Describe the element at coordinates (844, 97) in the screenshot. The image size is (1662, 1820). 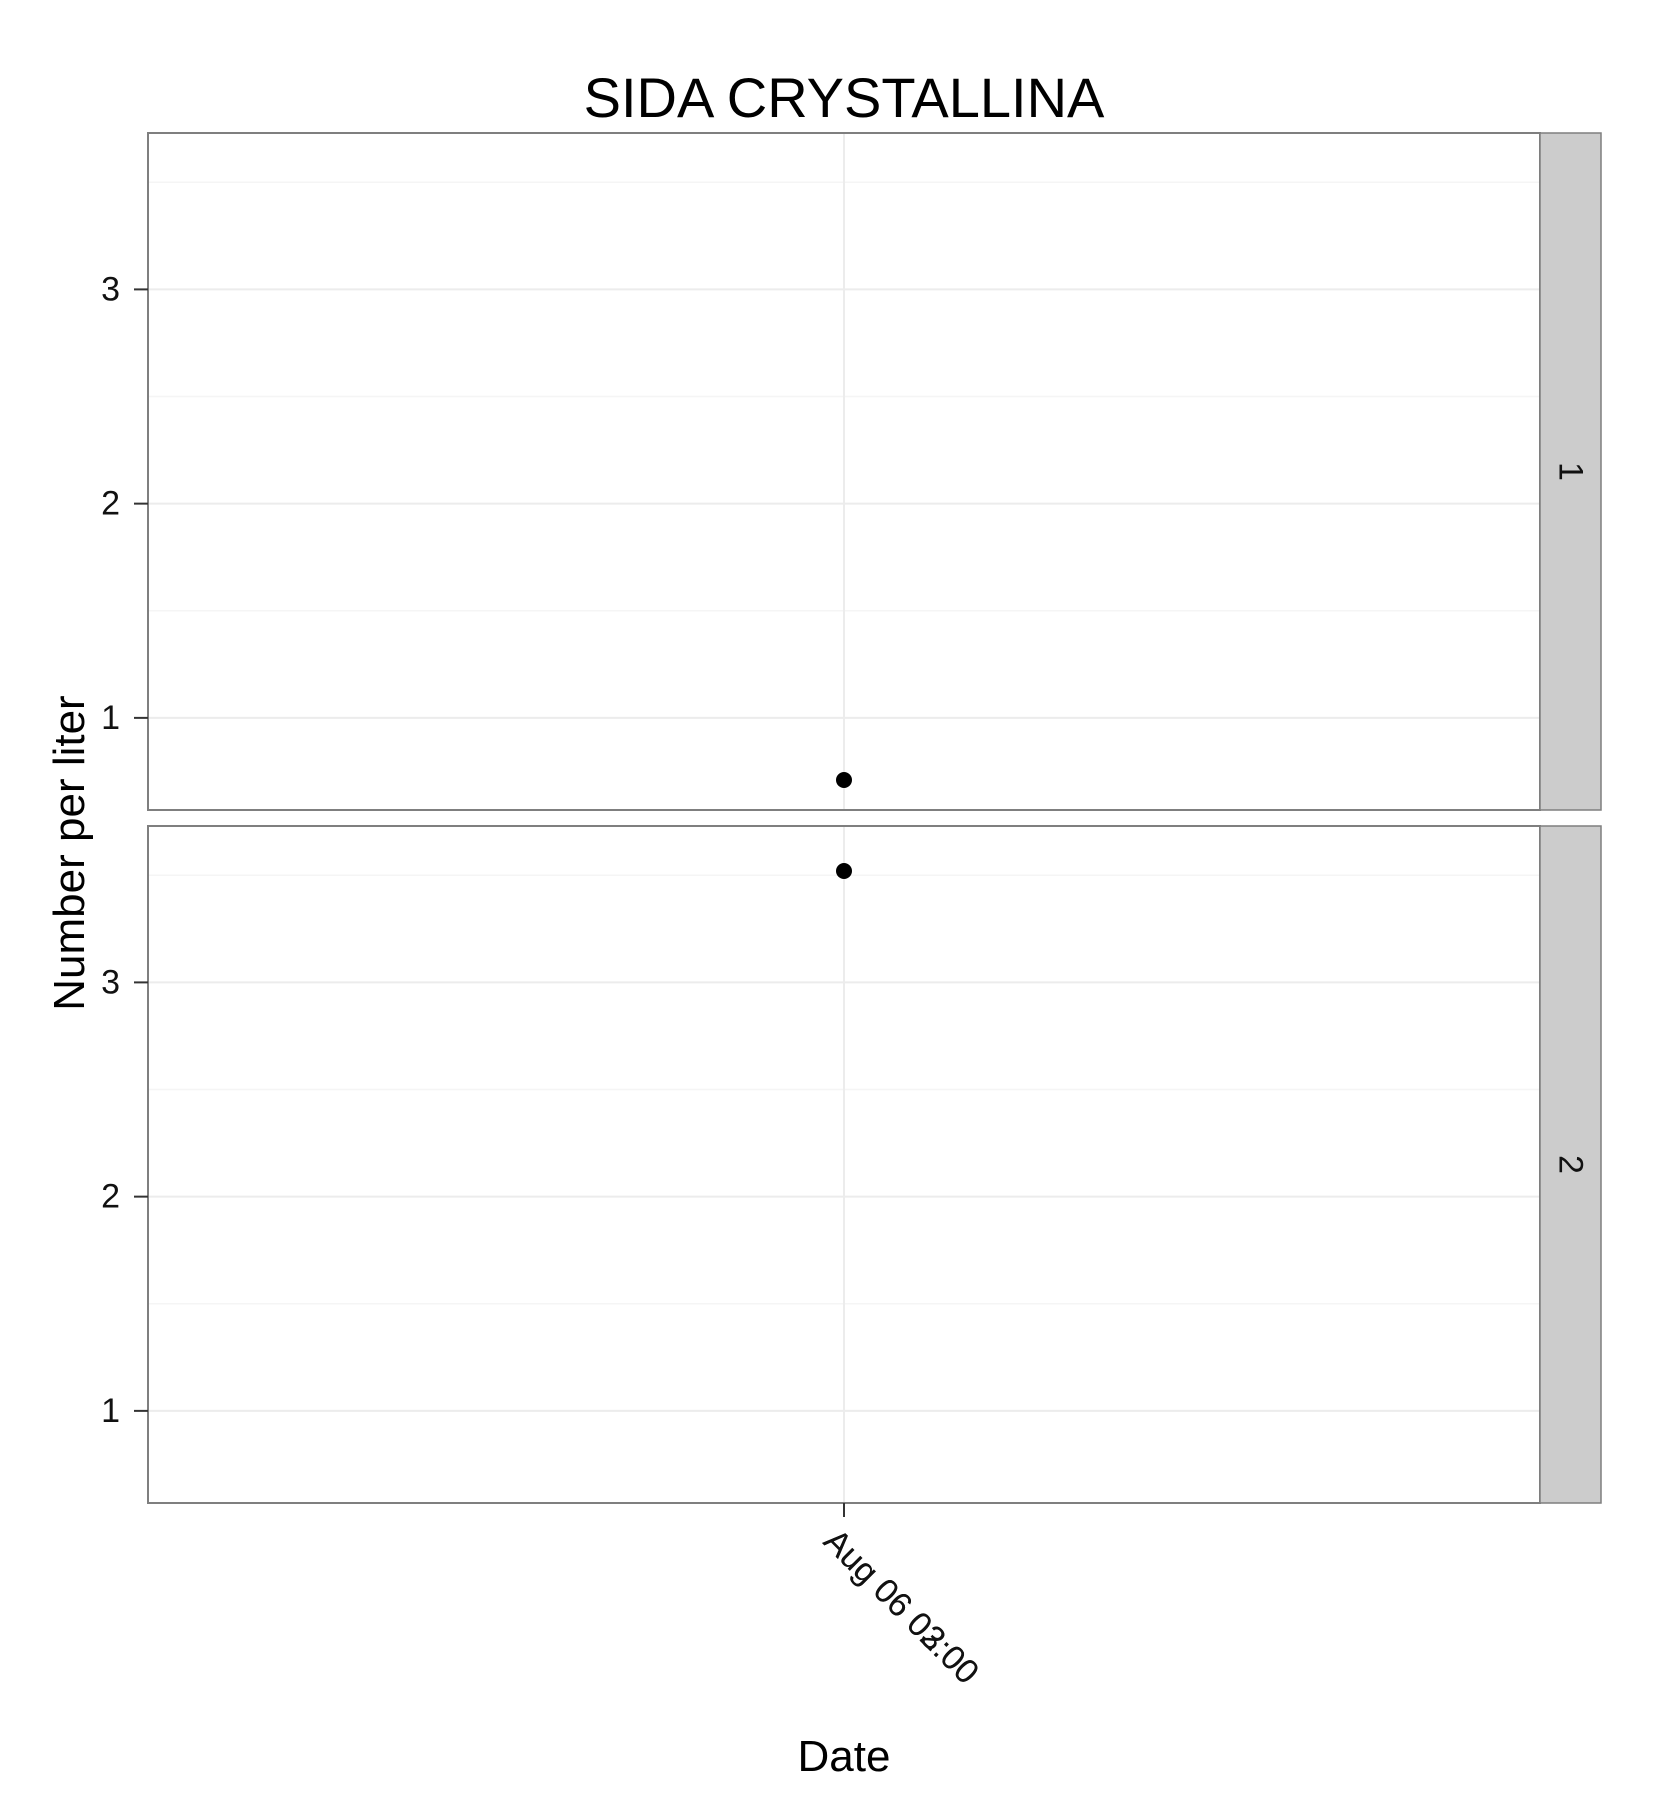
I see `chart-title: SIDA CRYSTALLINA` at that location.